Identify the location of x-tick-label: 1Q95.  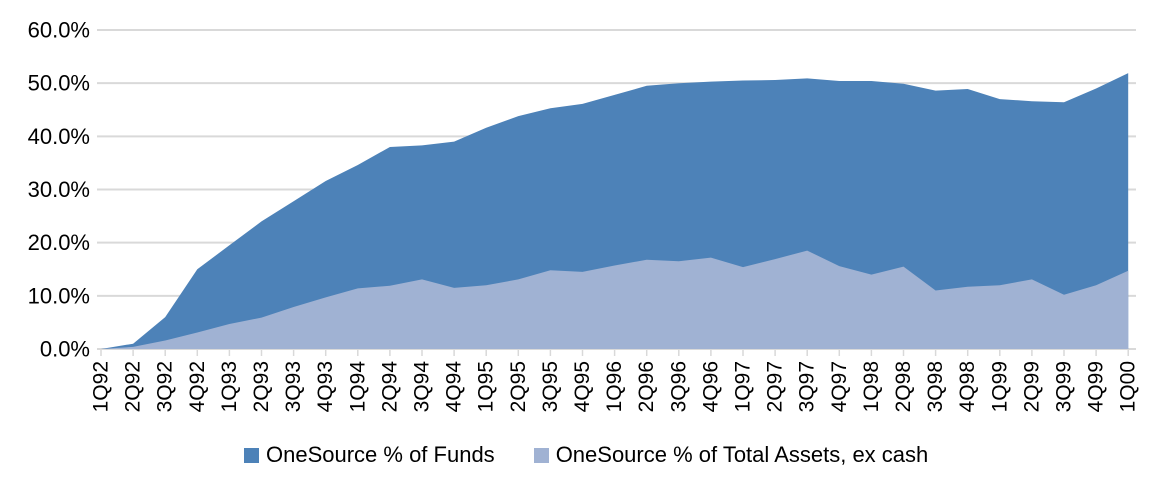
(486, 386).